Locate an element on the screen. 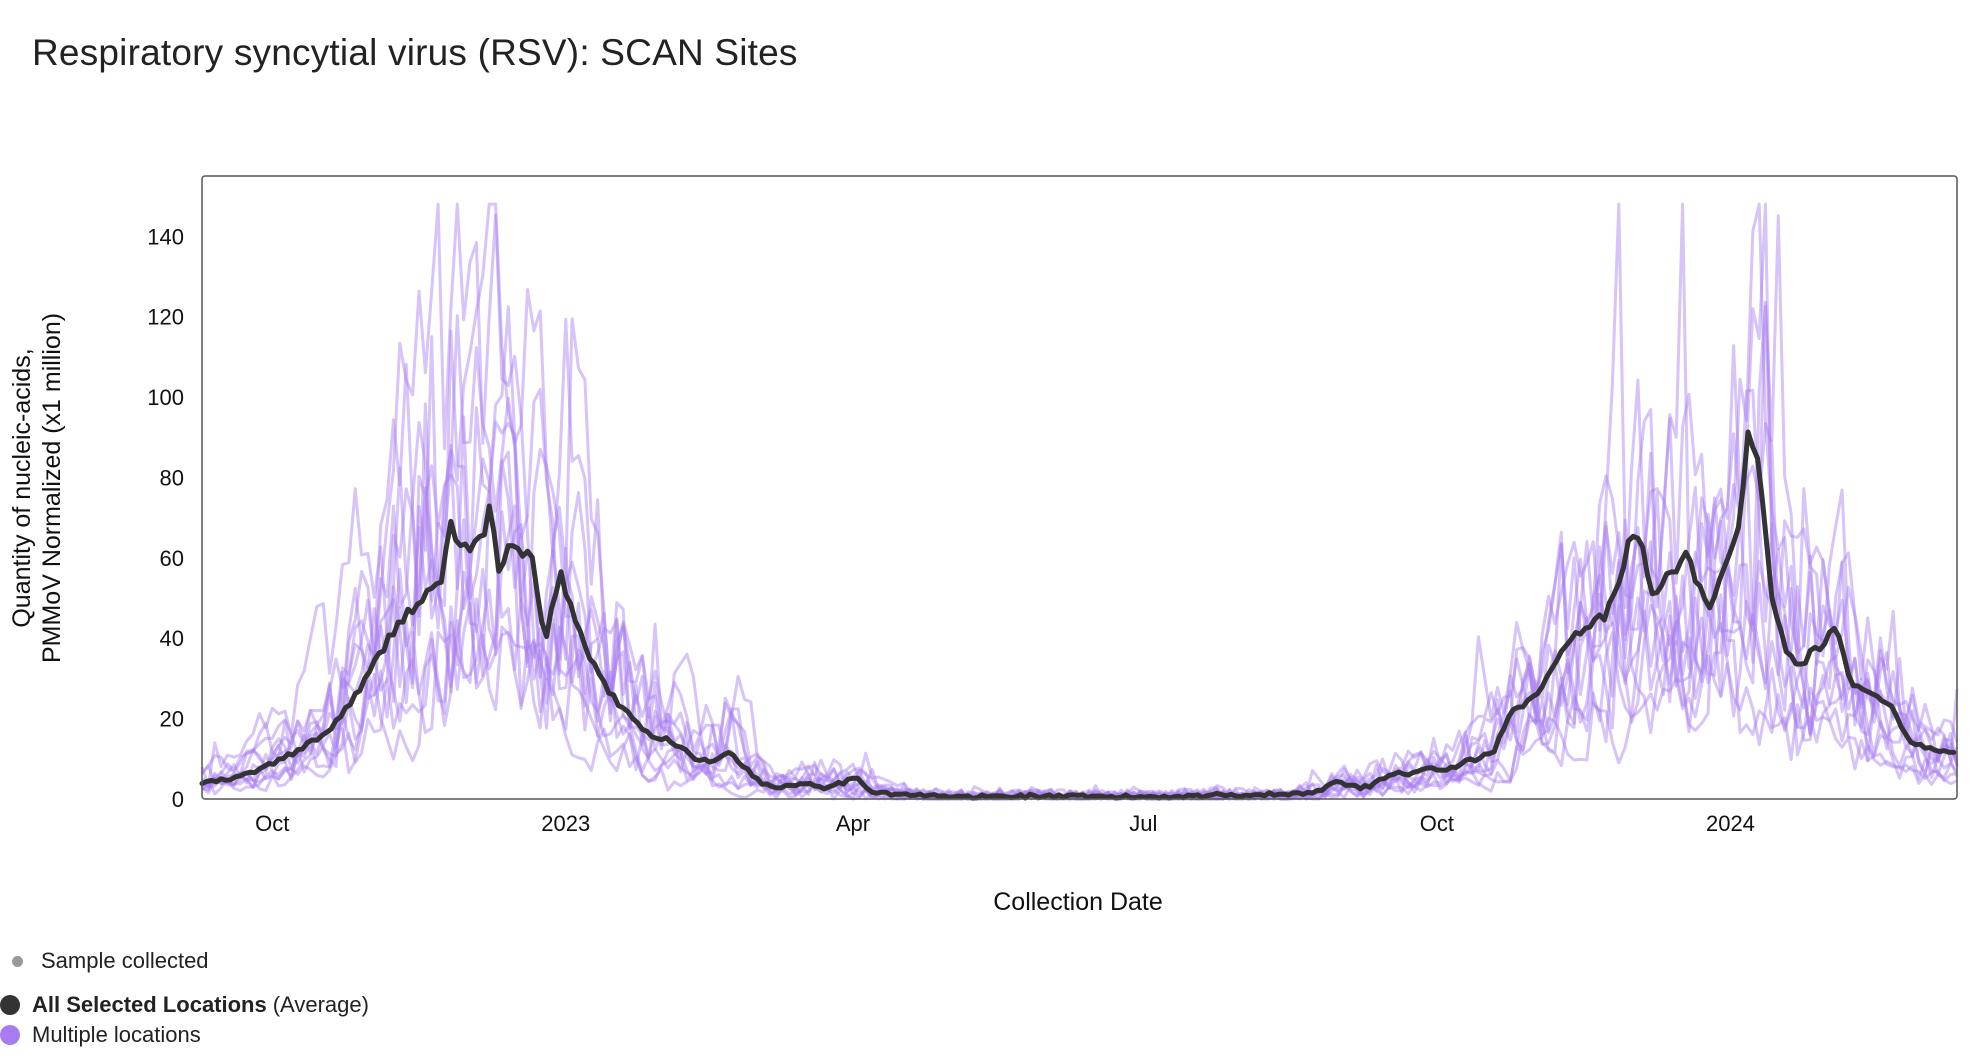  x-axis-title: Collection Date is located at coordinates (1078, 902).